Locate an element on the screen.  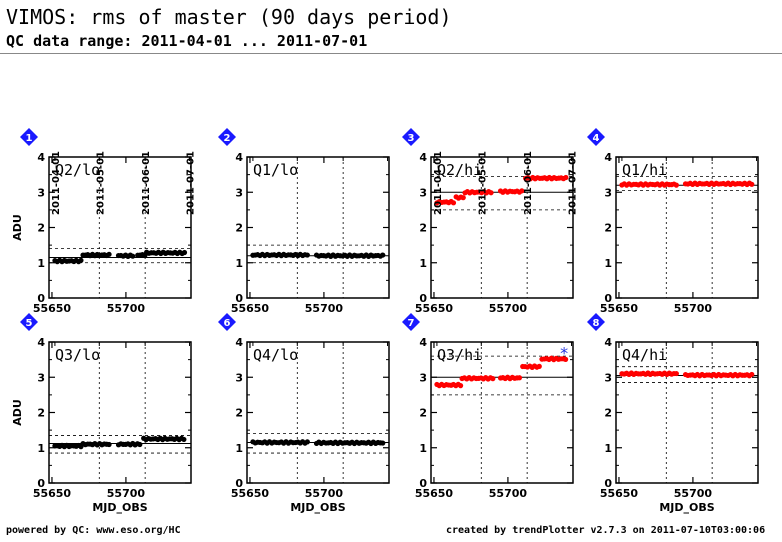
panel-number: 5 is located at coordinates (29, 323).